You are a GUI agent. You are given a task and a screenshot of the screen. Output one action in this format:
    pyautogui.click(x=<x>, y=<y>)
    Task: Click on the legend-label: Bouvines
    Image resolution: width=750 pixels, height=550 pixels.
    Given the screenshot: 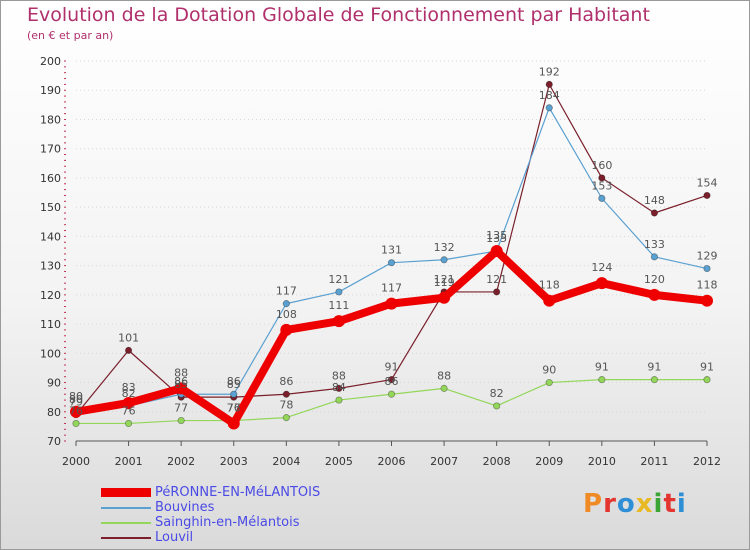 What is the action you would take?
    pyautogui.click(x=185, y=507)
    